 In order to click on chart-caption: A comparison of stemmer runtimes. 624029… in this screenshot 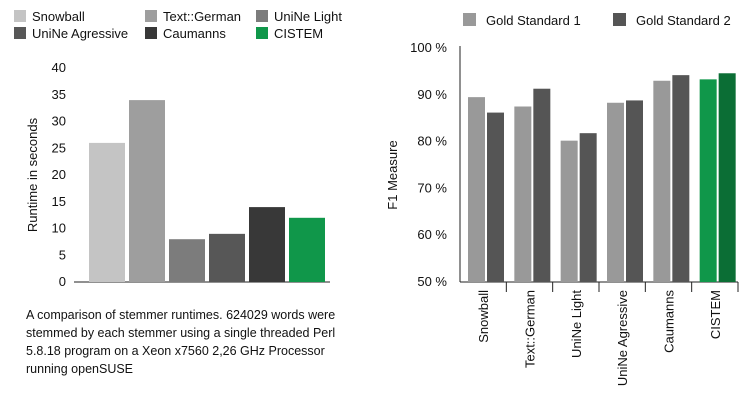, I will do `click(181, 342)`.